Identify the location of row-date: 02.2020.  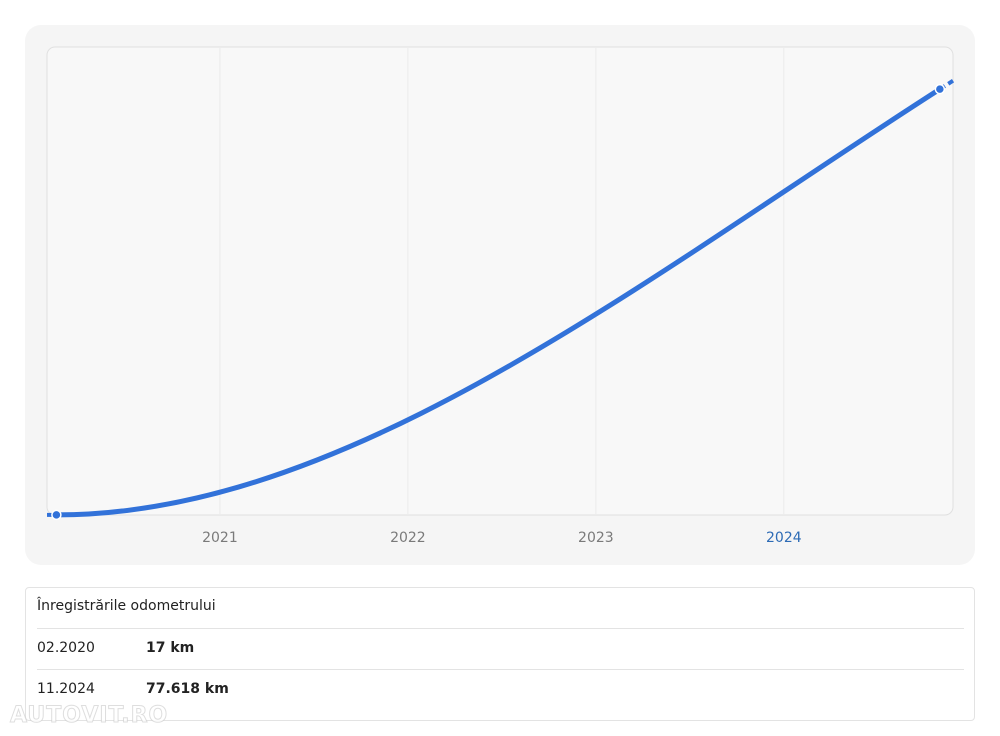
(66, 648).